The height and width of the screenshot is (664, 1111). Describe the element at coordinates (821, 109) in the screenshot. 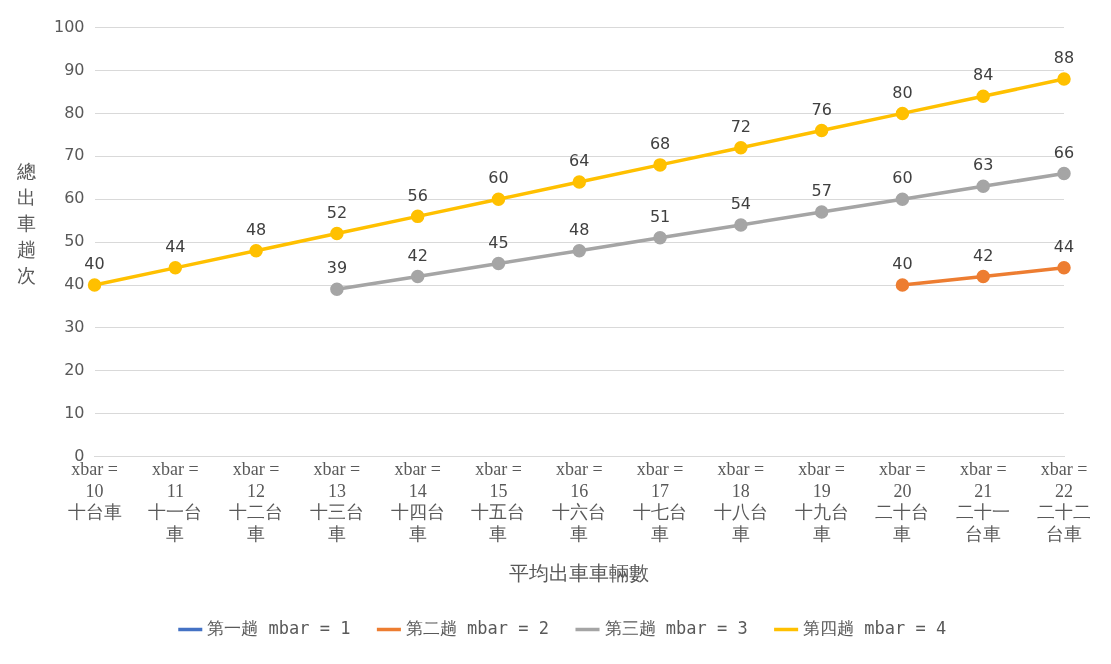

I see `data-label: 76` at that location.